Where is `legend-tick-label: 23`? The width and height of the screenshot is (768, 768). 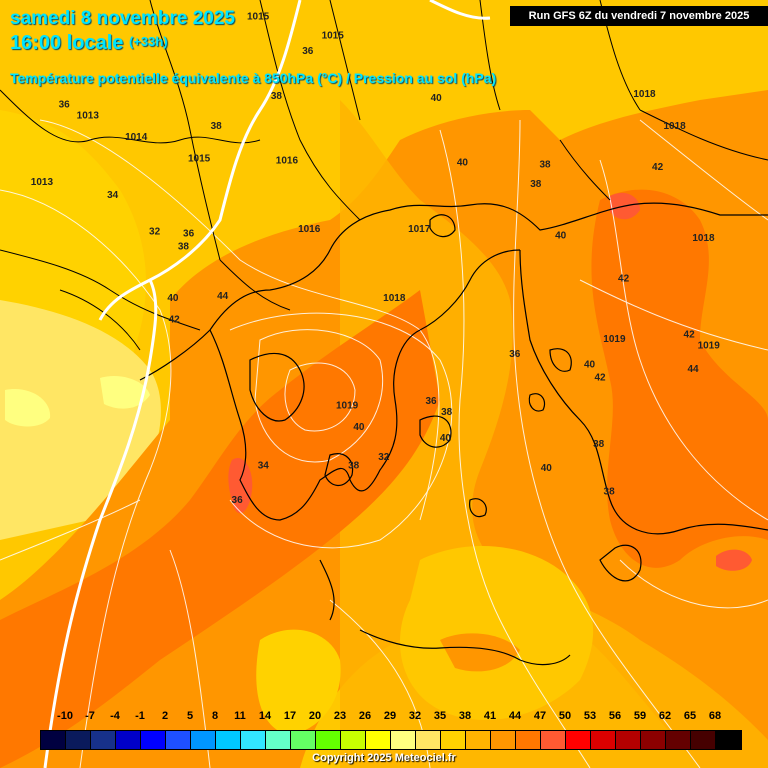
legend-tick-label: 23 is located at coordinates (340, 716).